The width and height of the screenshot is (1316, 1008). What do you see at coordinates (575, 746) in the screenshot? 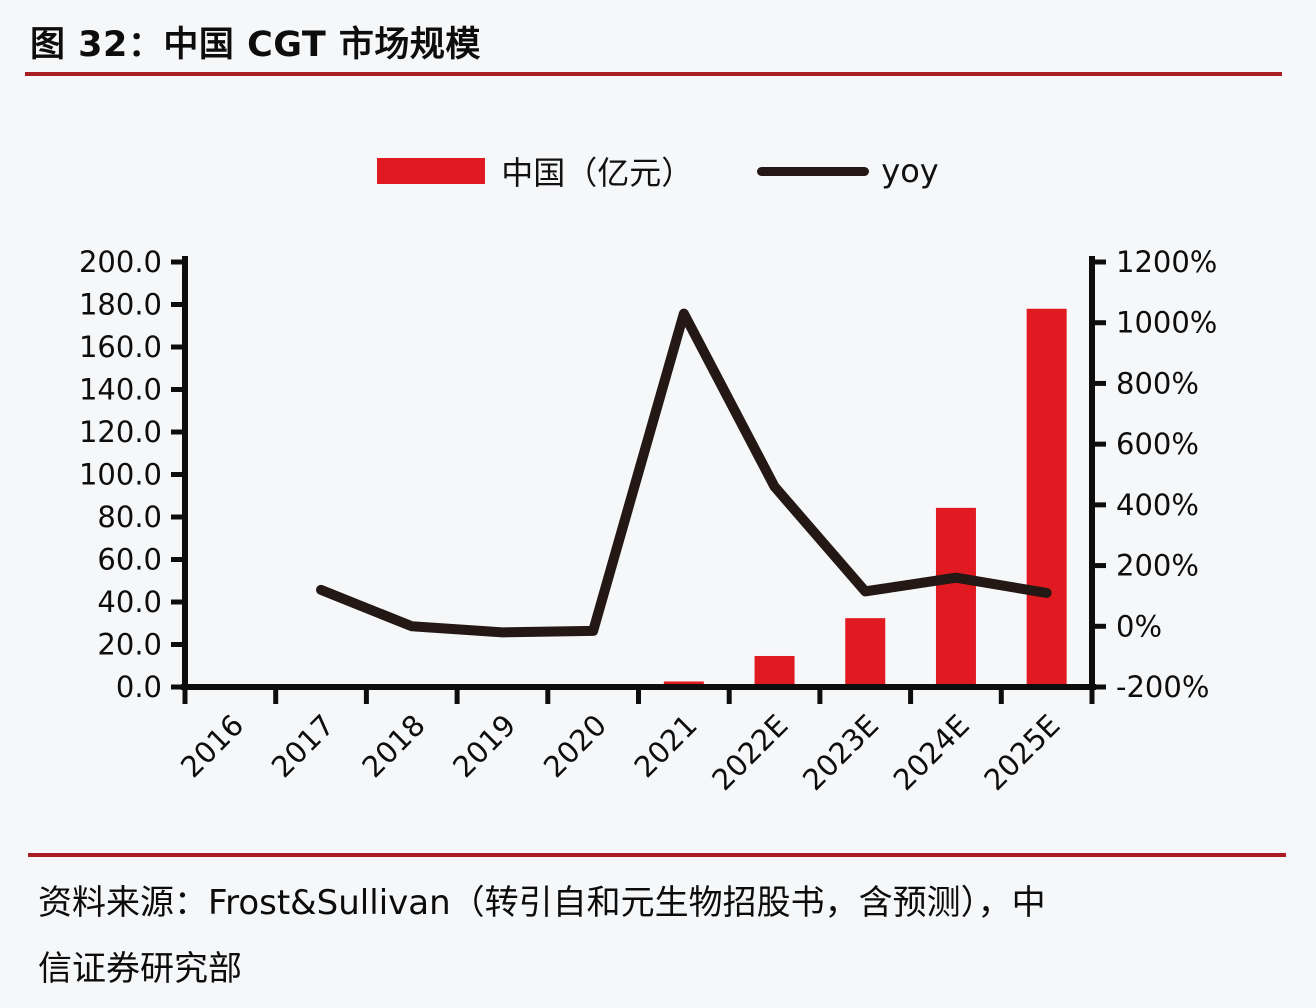
I see `x-axis-category-label: 2020` at bounding box center [575, 746].